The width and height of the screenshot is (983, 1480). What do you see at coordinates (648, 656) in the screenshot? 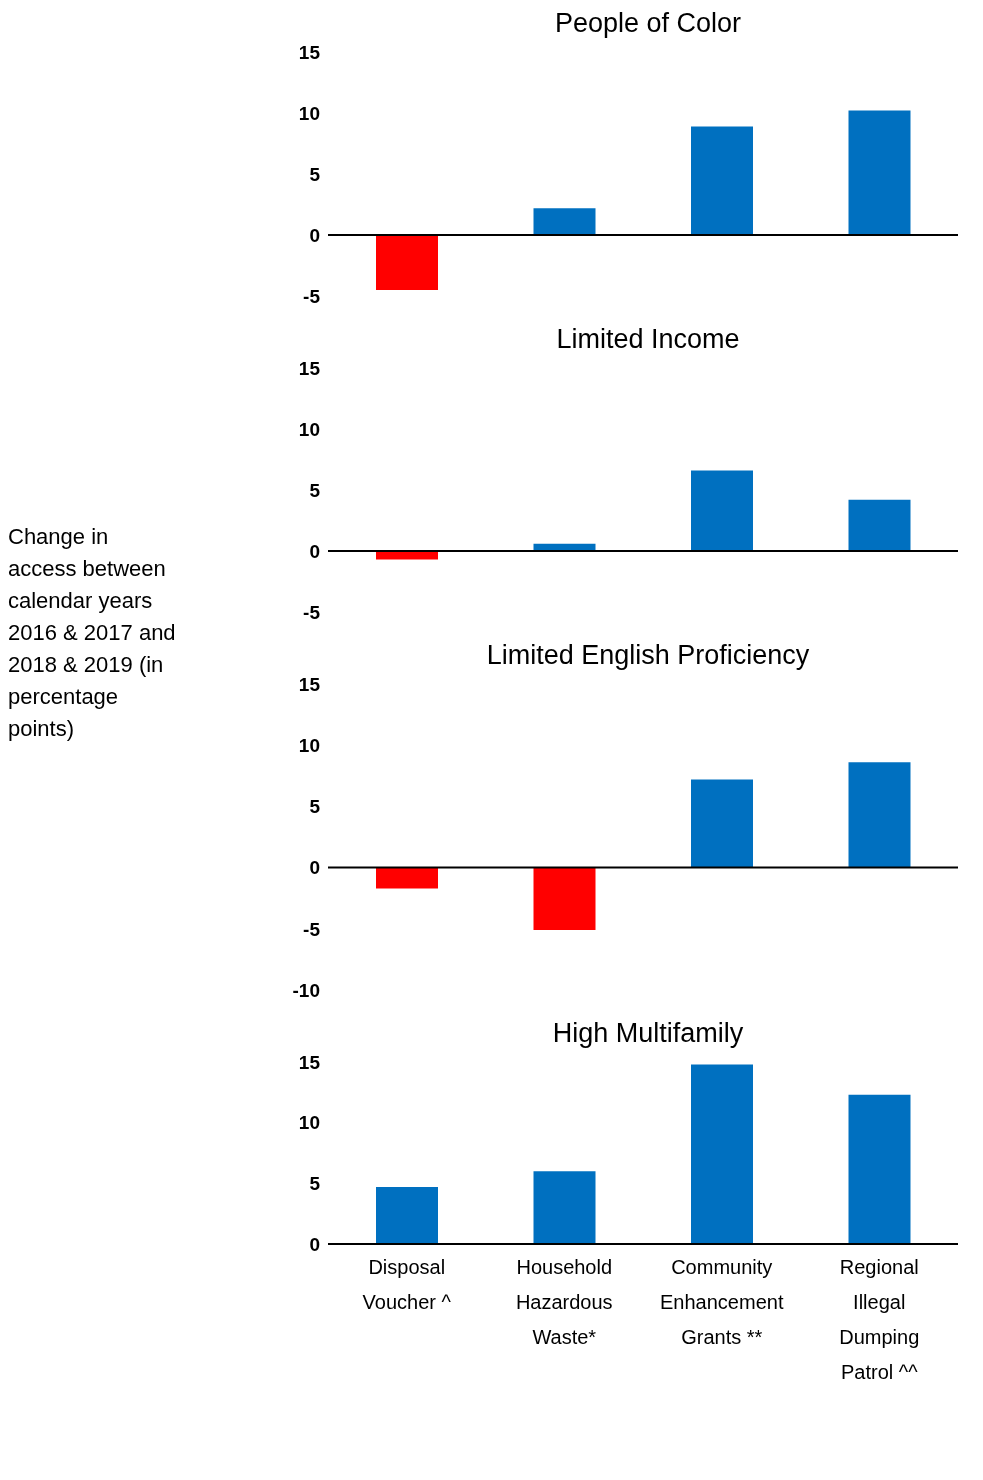
I see `chart-title: Limited English Proficiency` at bounding box center [648, 656].